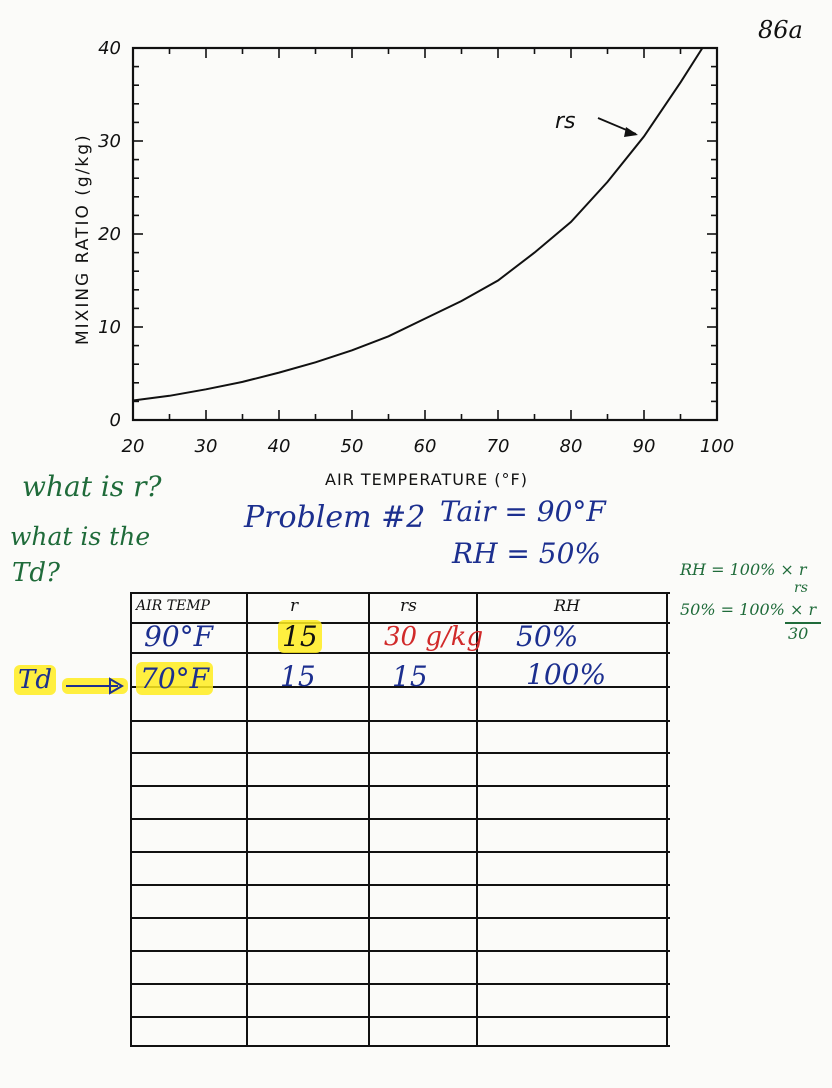  I want to click on header-rh: RH, so click(567, 605).